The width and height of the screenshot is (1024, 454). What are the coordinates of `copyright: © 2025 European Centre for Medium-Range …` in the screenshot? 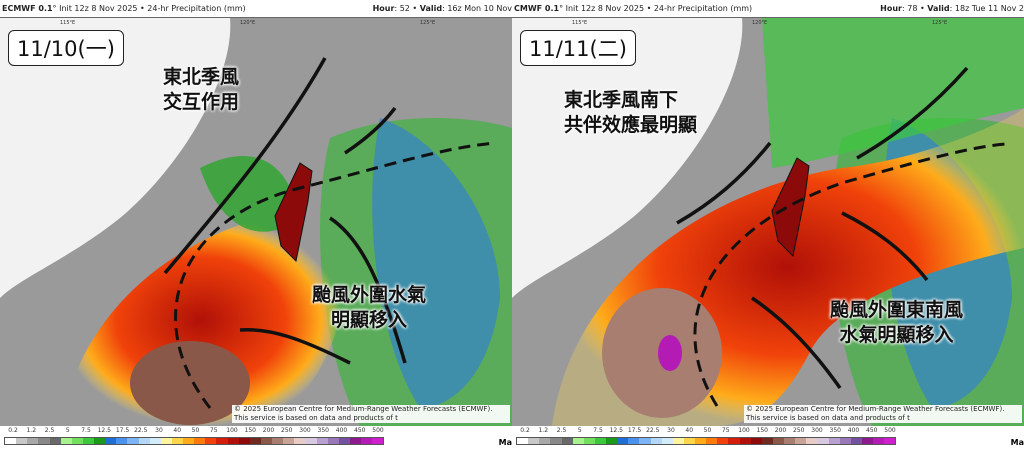 It's located at (883, 414).